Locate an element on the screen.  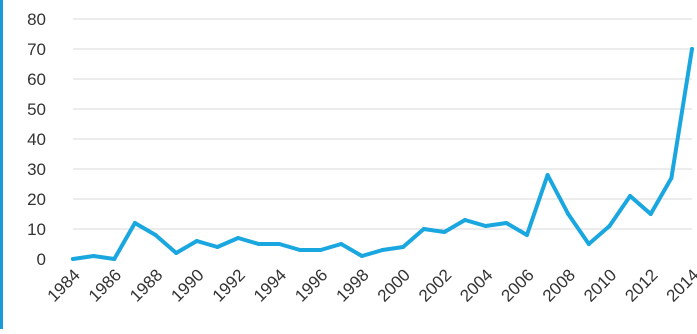
x-tick-label: 2008 is located at coordinates (559, 285).